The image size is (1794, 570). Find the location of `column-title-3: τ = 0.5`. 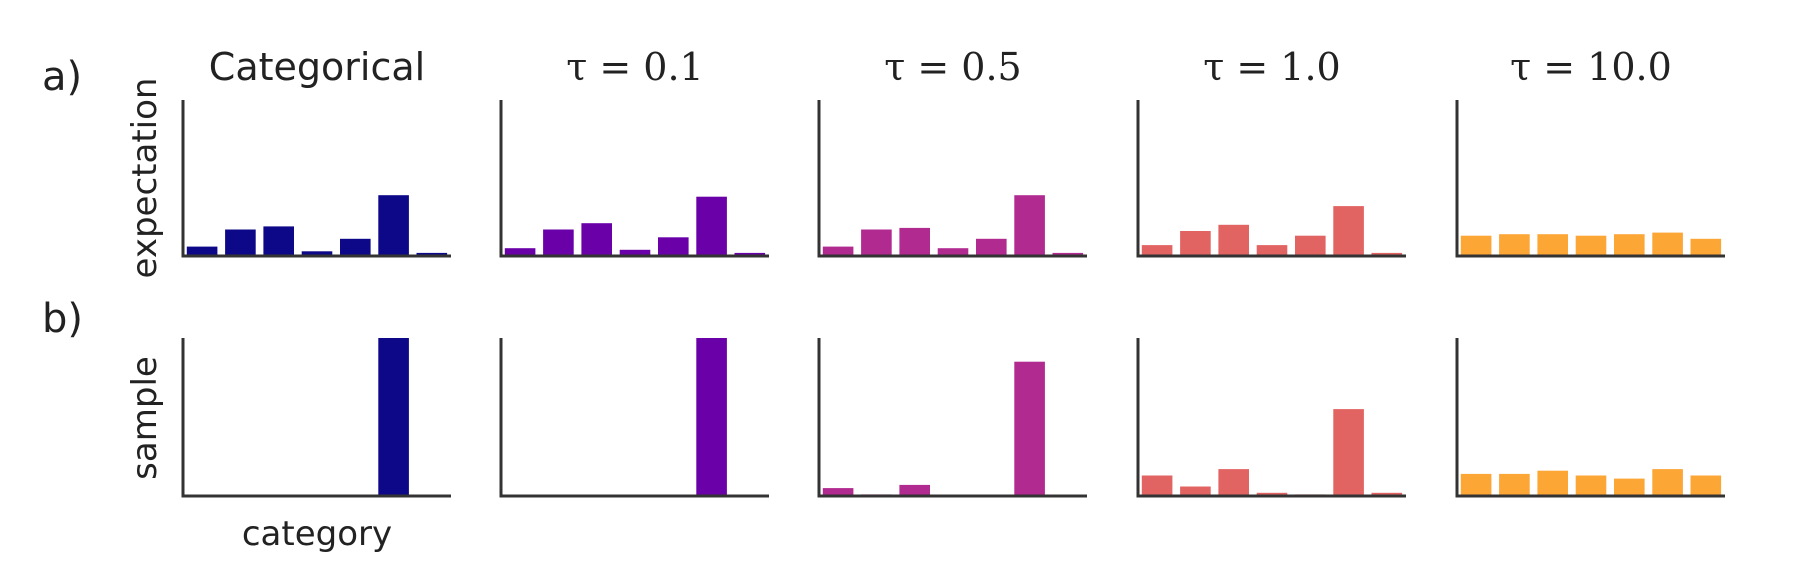

column-title-3: τ = 0.5 is located at coordinates (952, 67).